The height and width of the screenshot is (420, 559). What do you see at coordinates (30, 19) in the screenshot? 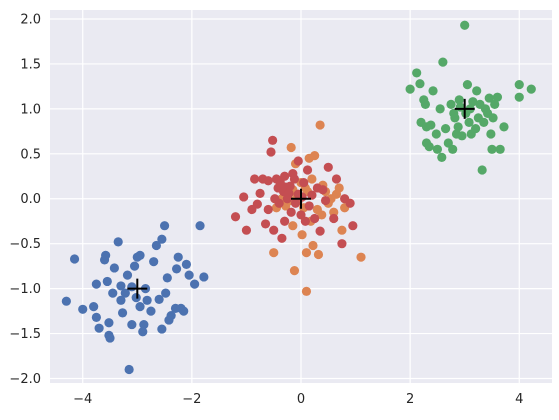
I see `y-tick-label: 2.0` at bounding box center [30, 19].